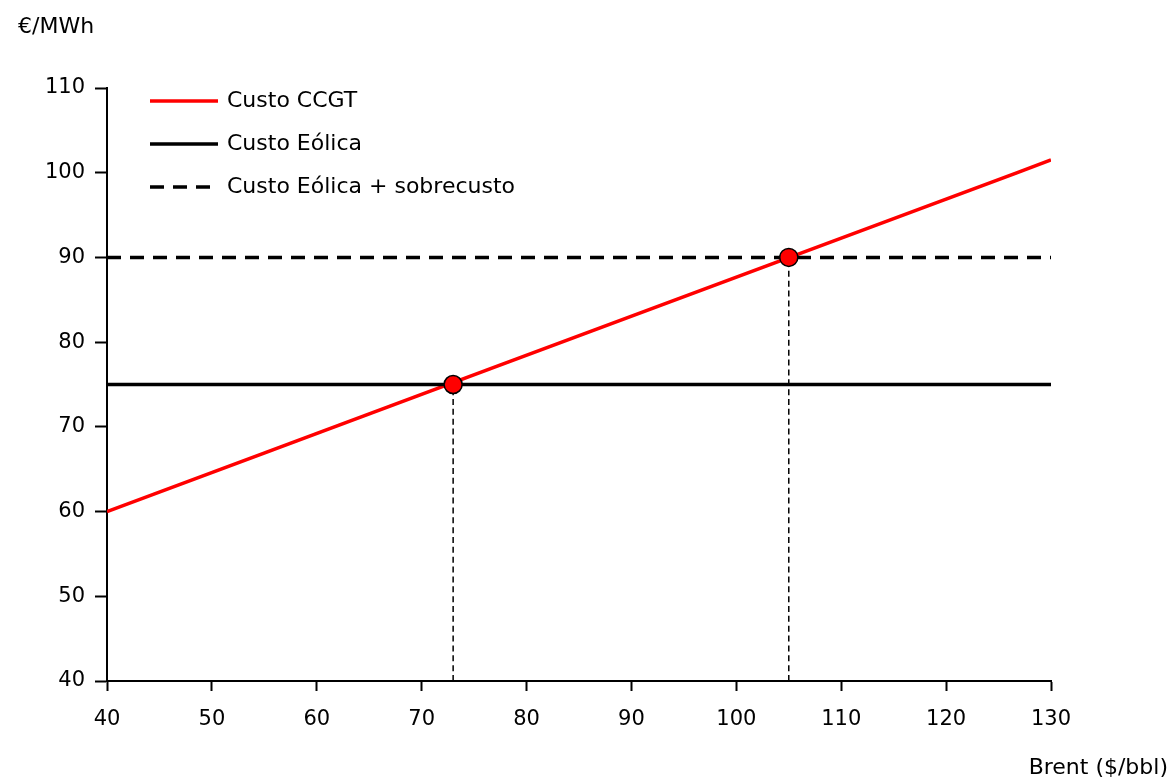 The width and height of the screenshot is (1172, 780). Describe the element at coordinates (71, 510) in the screenshot. I see `y-tick-label: 60` at that location.